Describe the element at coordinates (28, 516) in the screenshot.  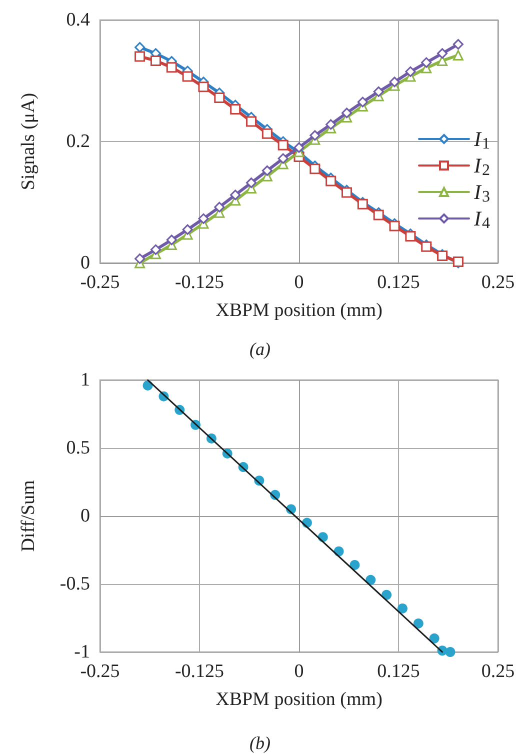
I see `y-axis-title: Diff/Sum` at that location.